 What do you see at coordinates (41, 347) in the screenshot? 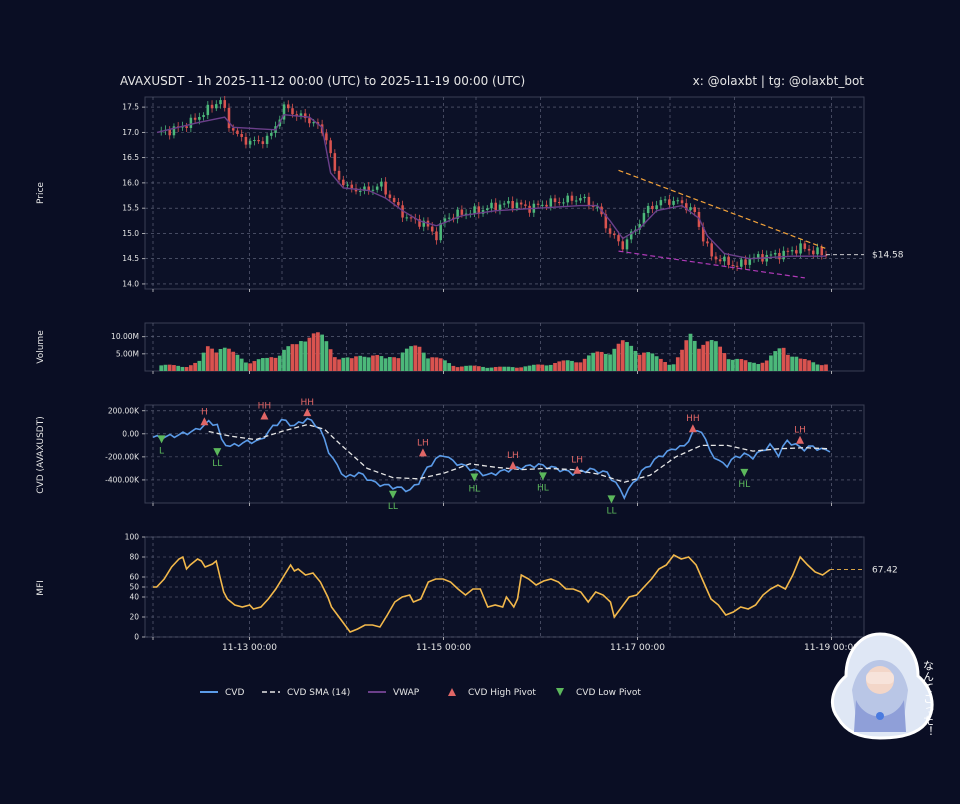
I see `volume-axis-title: Volume` at bounding box center [41, 347].